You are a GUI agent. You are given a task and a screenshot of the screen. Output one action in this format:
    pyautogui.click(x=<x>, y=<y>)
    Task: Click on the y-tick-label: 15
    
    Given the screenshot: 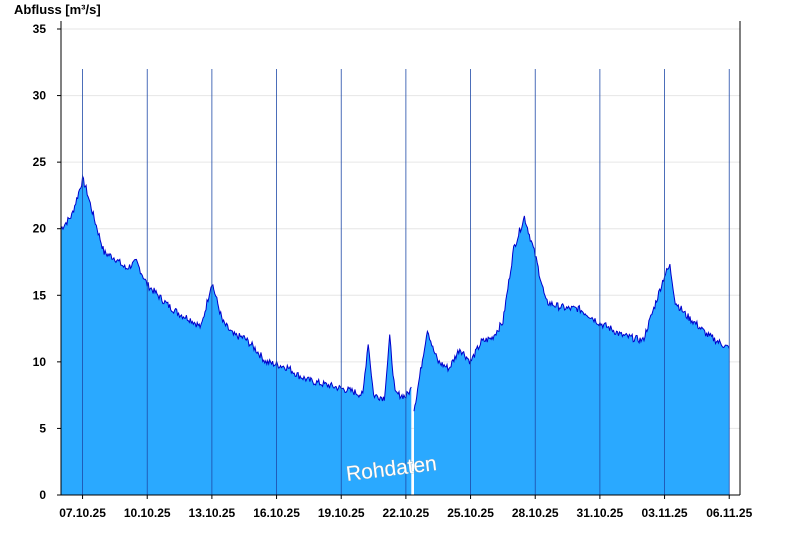 What is the action you would take?
    pyautogui.click(x=40, y=295)
    